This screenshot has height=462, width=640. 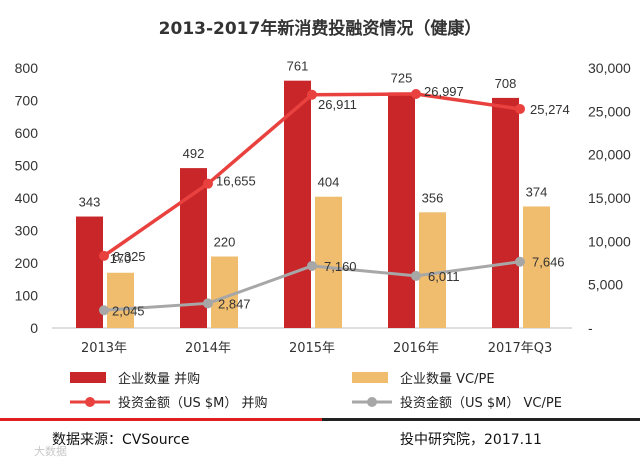 I want to click on x-axis-tick: 2013年, so click(x=104, y=348).